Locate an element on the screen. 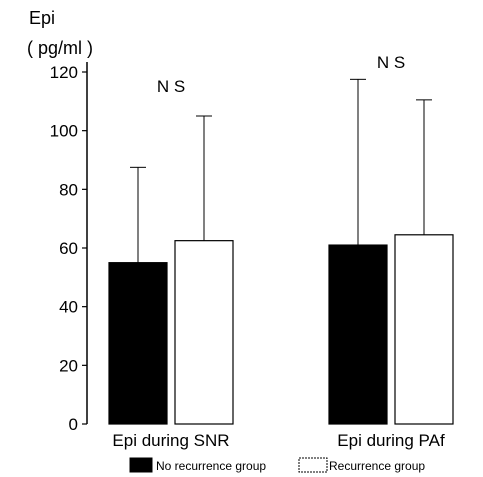 Image resolution: width=483 pixels, height=477 pixels. category-label: Epi during PAf is located at coordinates (391, 440).